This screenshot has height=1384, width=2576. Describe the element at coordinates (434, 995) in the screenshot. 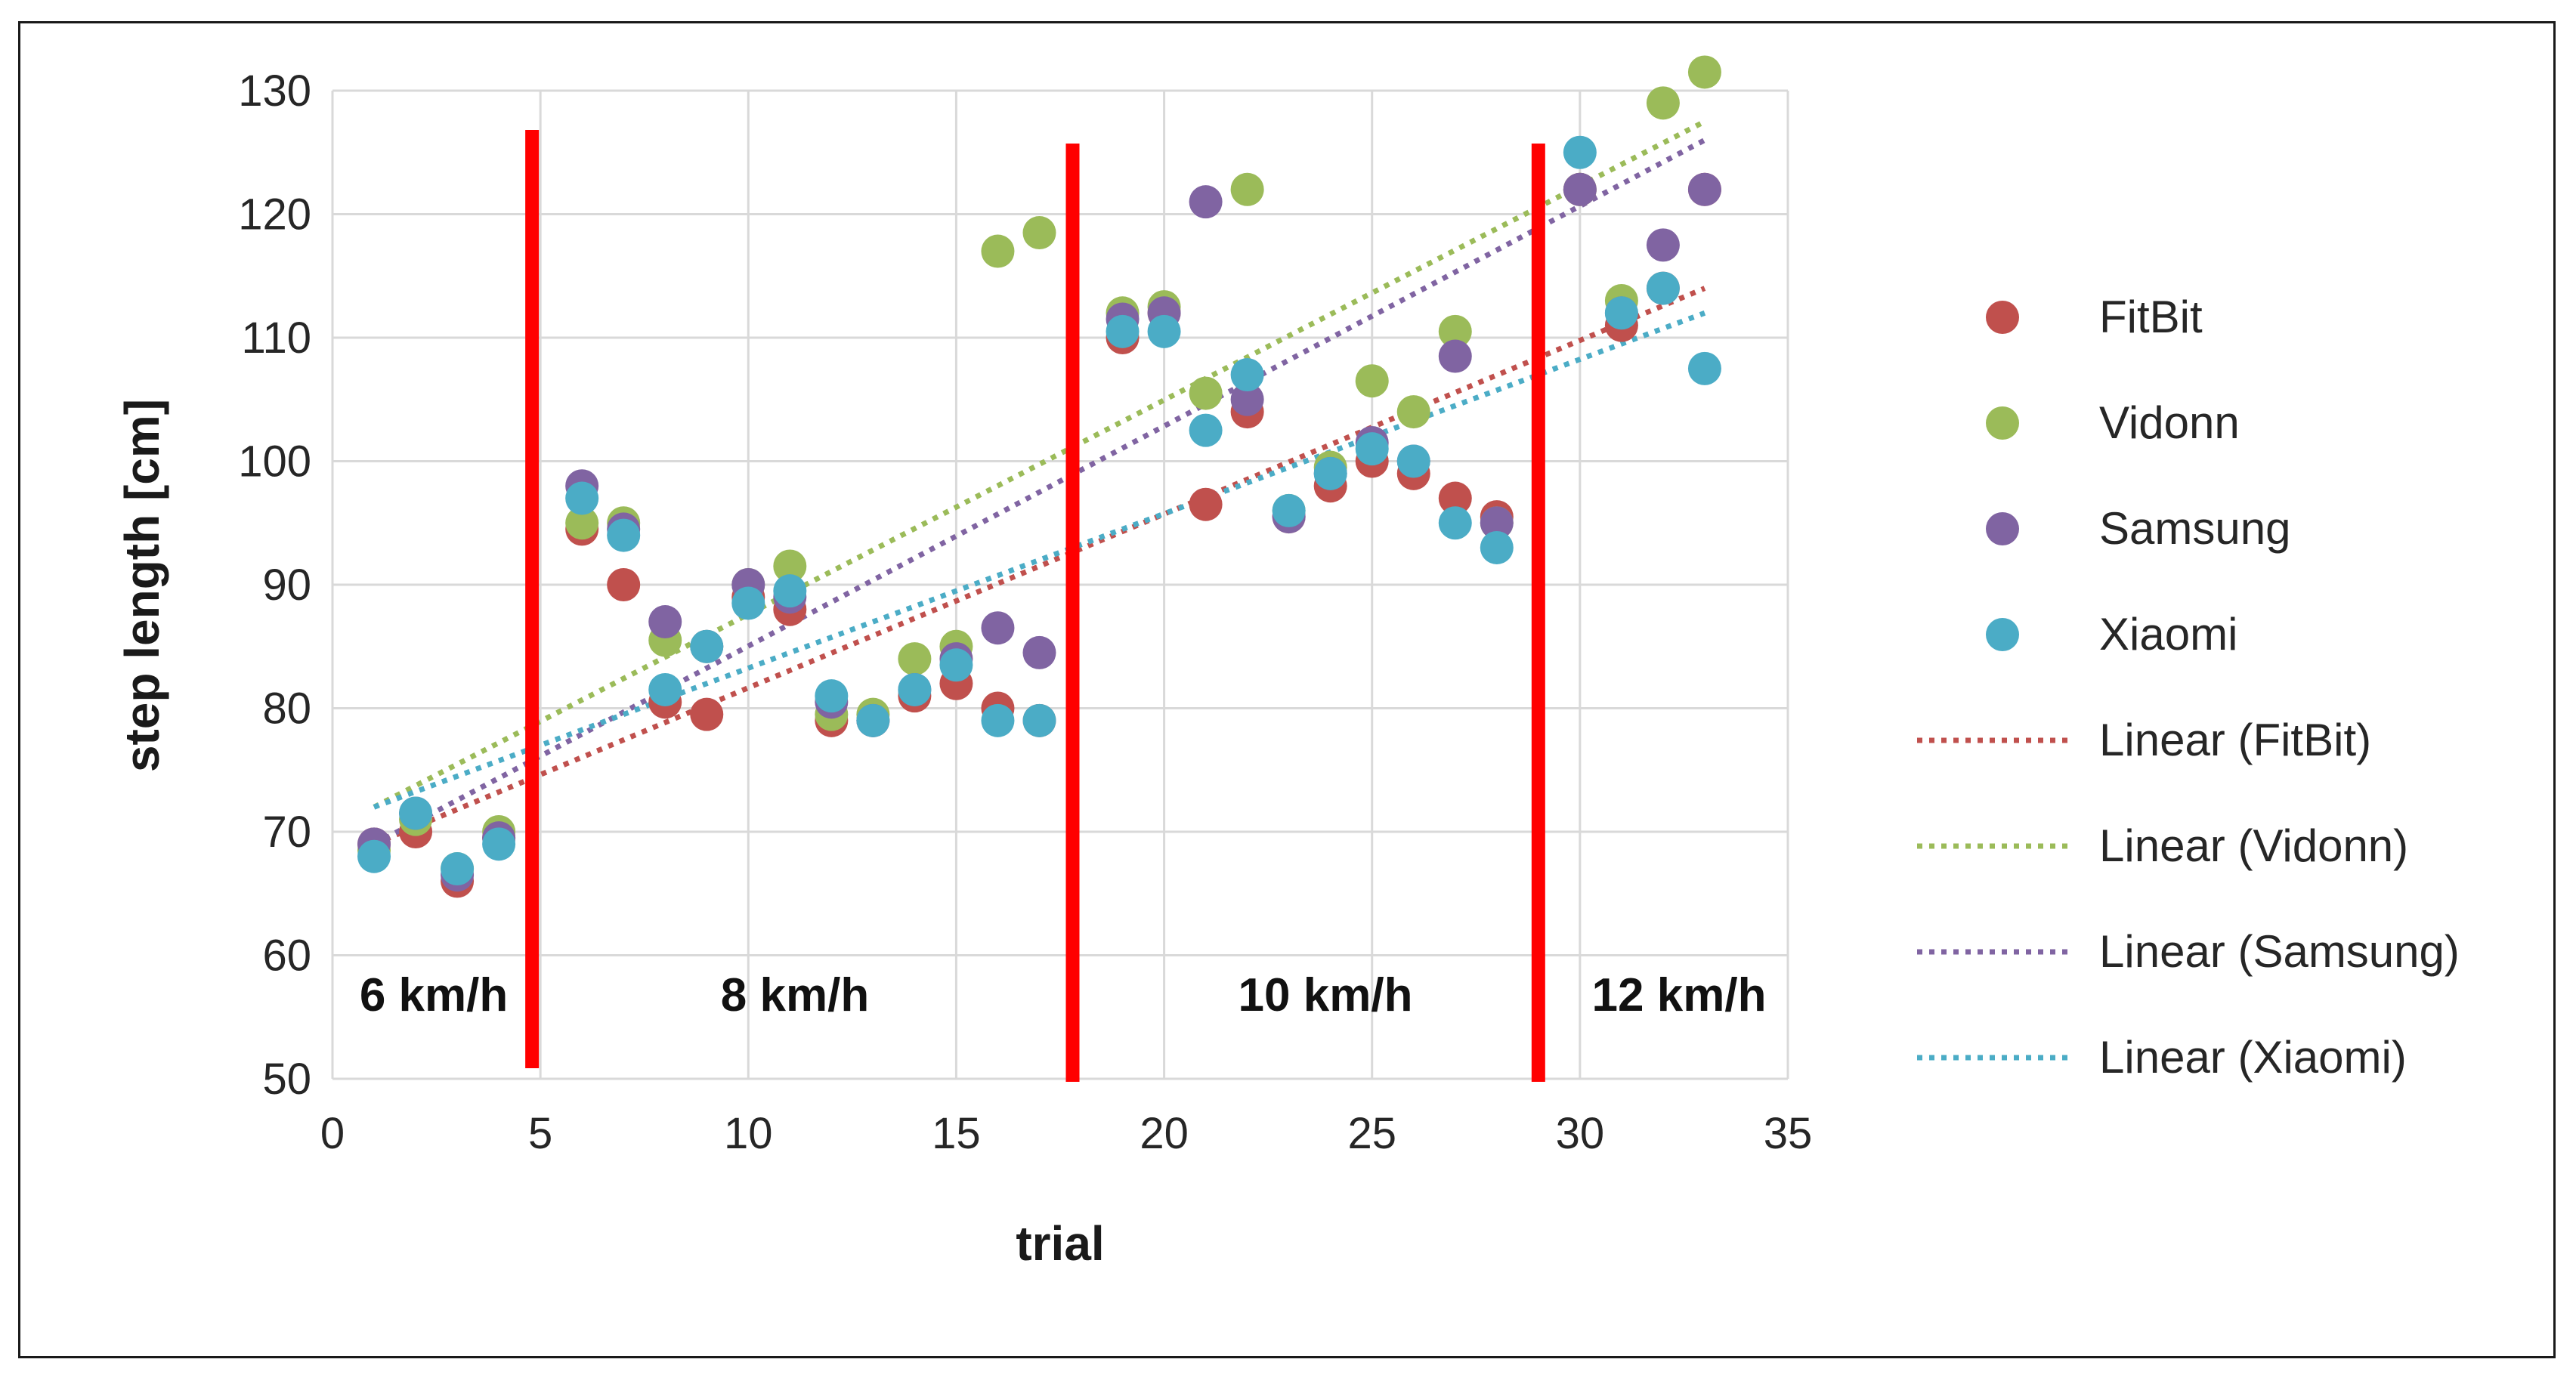

I see `speed-zone-label: 6 km/h` at that location.